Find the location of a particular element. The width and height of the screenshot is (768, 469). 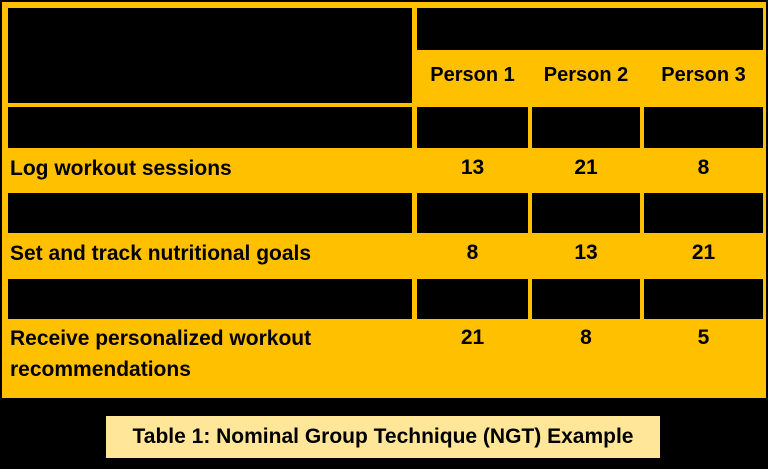

column-header-person-2: Person 2 is located at coordinates (586, 74).